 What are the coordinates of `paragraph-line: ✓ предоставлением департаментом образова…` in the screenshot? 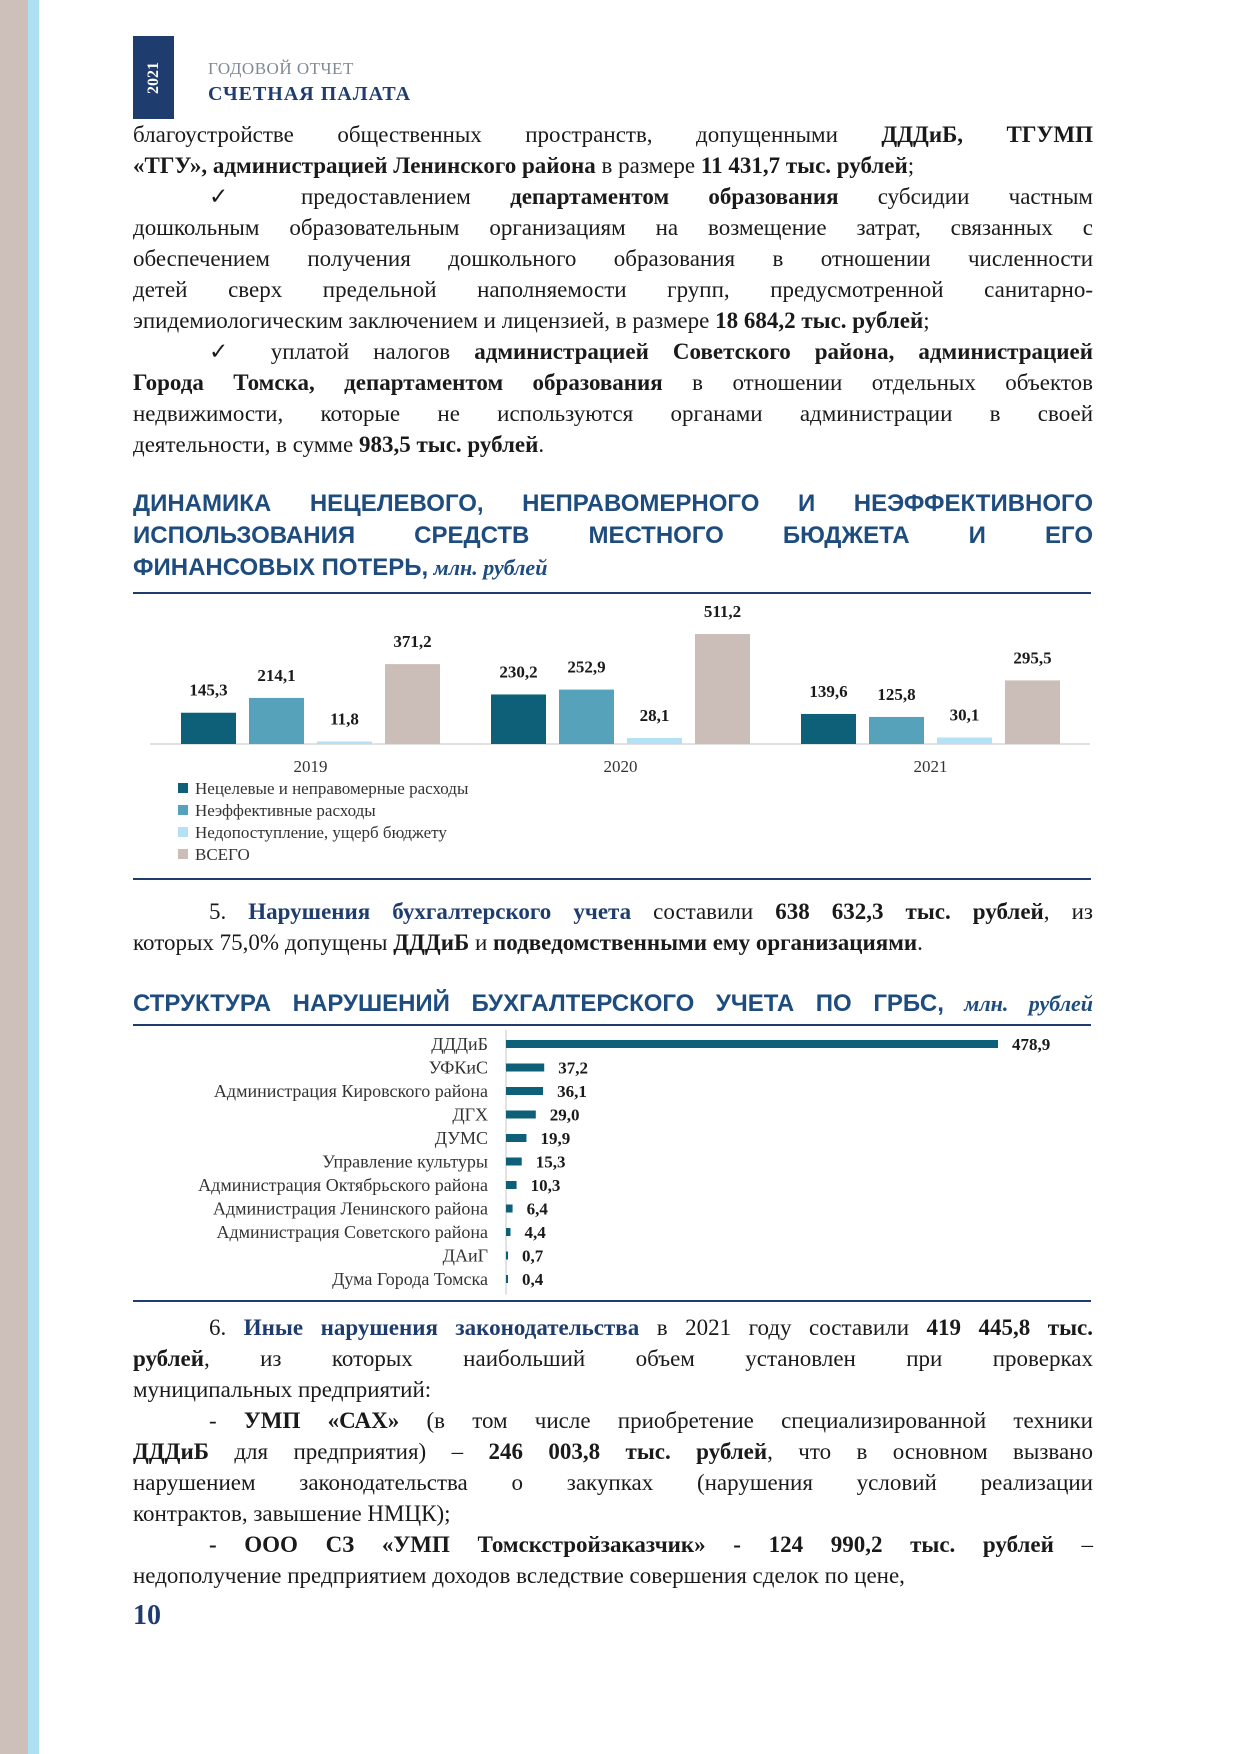 It's located at (651, 196).